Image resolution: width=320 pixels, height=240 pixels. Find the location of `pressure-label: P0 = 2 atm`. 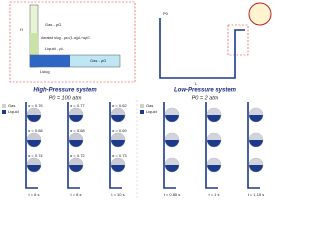

pressure-label: P0 = 2 atm is located at coordinates (205, 98).